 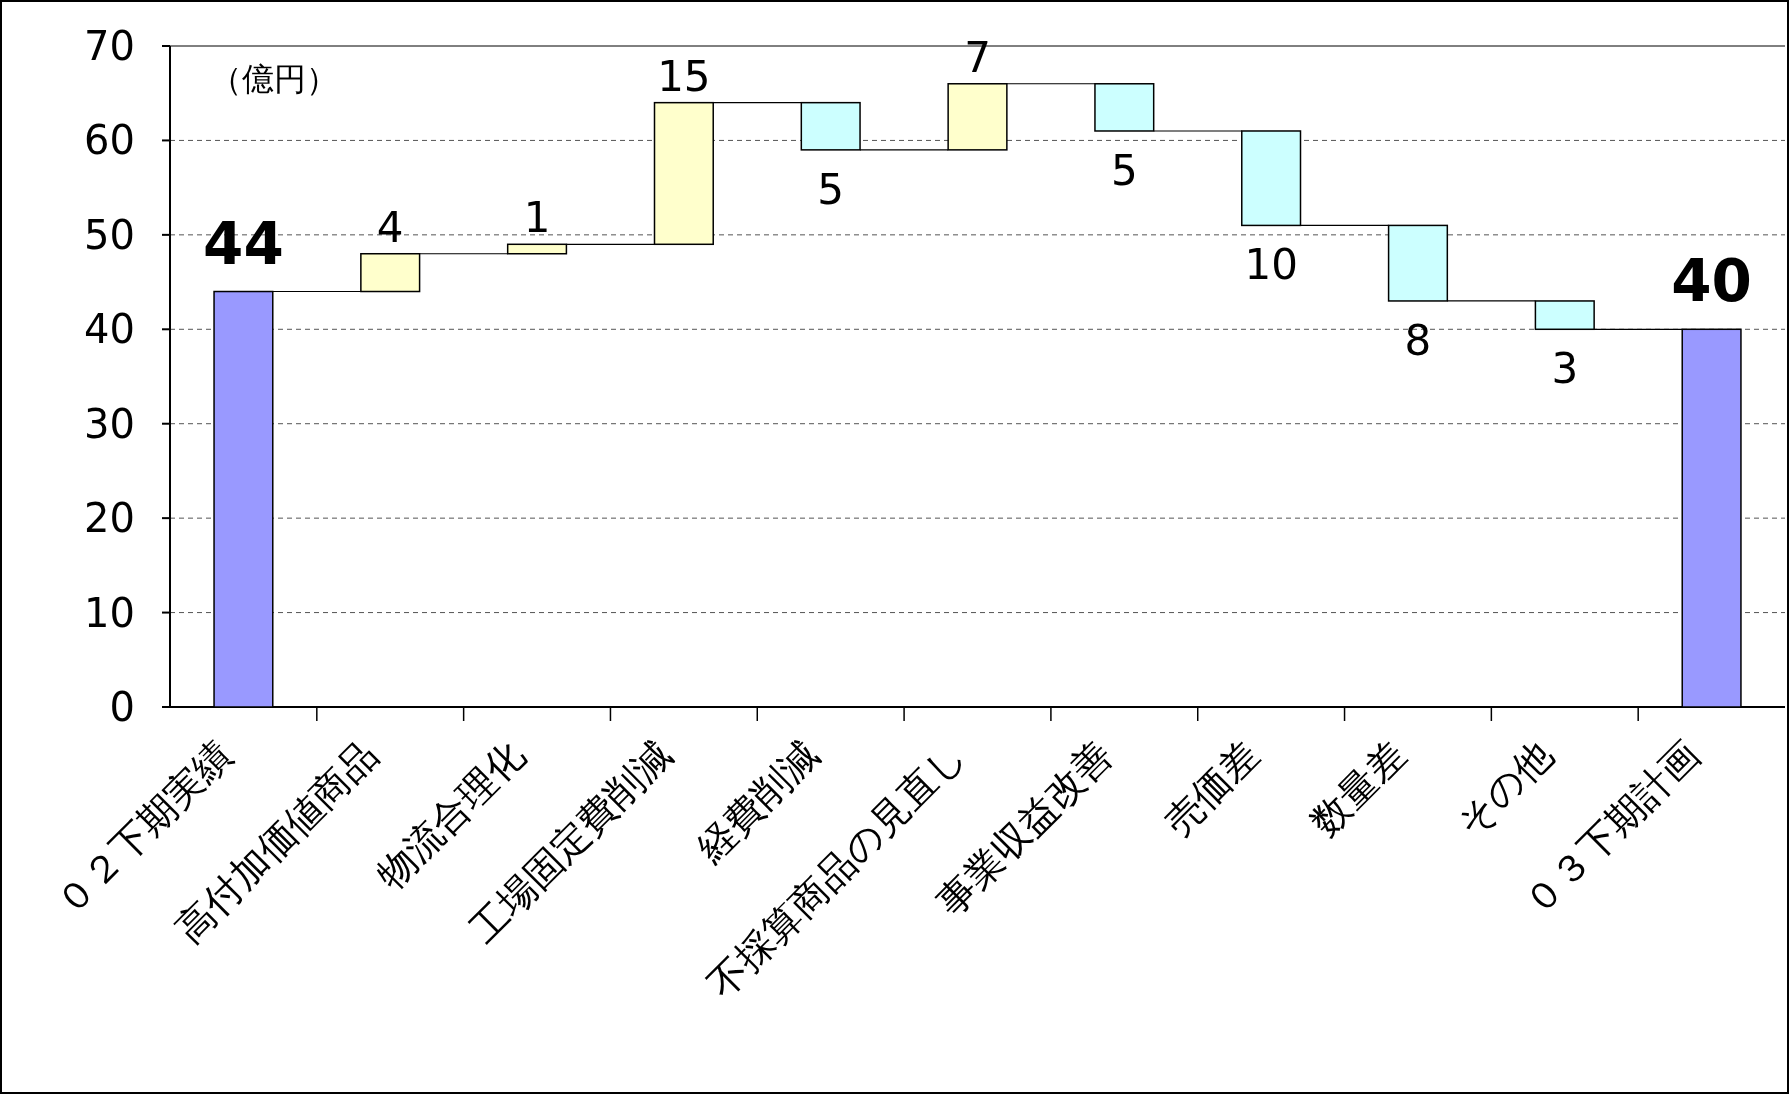 What do you see at coordinates (109, 423) in the screenshot?
I see `y-tick-label: 30` at bounding box center [109, 423].